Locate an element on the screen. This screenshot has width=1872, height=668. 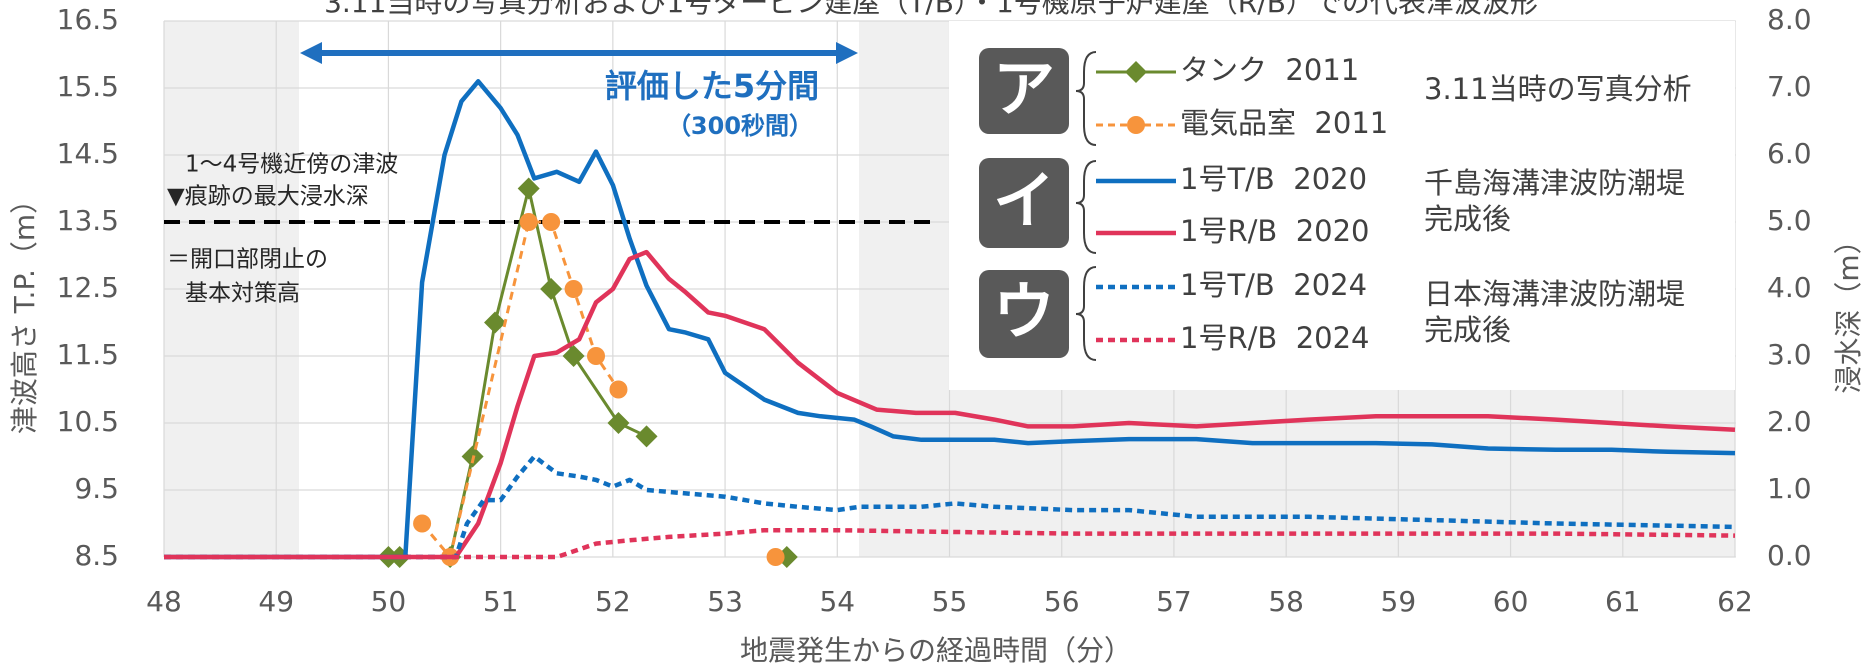
x-tick-label: 62 is located at coordinates (1735, 601).